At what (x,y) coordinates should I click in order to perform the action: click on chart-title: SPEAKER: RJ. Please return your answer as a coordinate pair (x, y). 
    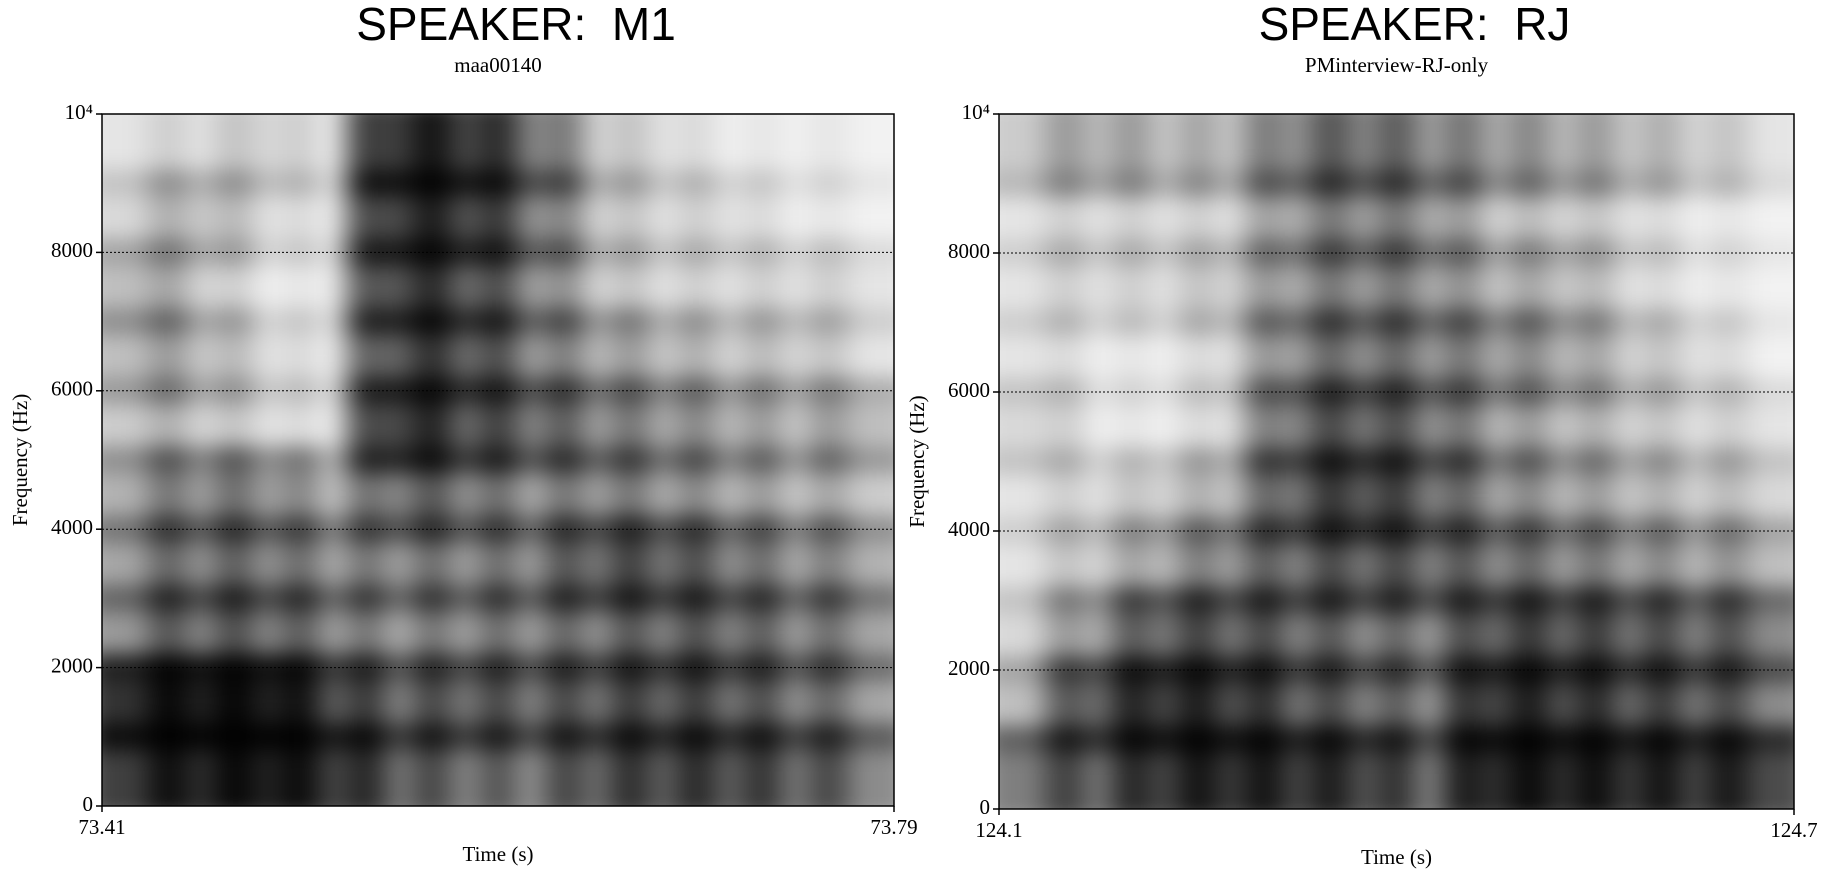
    Looking at the image, I should click on (1415, 25).